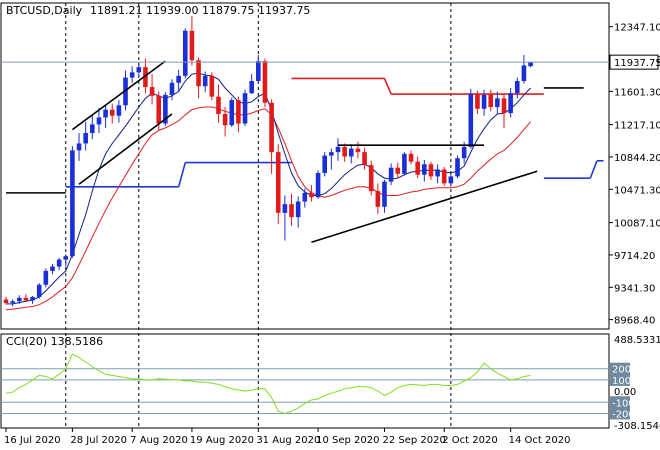 The height and width of the screenshot is (450, 660). What do you see at coordinates (540, 440) in the screenshot?
I see `x-axis-tick-label: 14 Oct 2020` at bounding box center [540, 440].